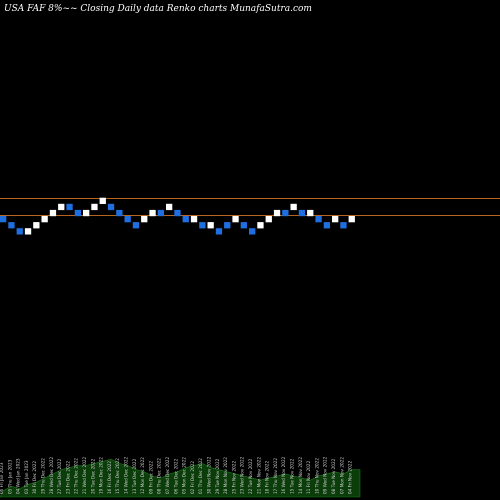 The height and width of the screenshot is (500, 500). What do you see at coordinates (316, 476) in the screenshot?
I see `date-label: 10 Thu Nov 2022` at bounding box center [316, 476].